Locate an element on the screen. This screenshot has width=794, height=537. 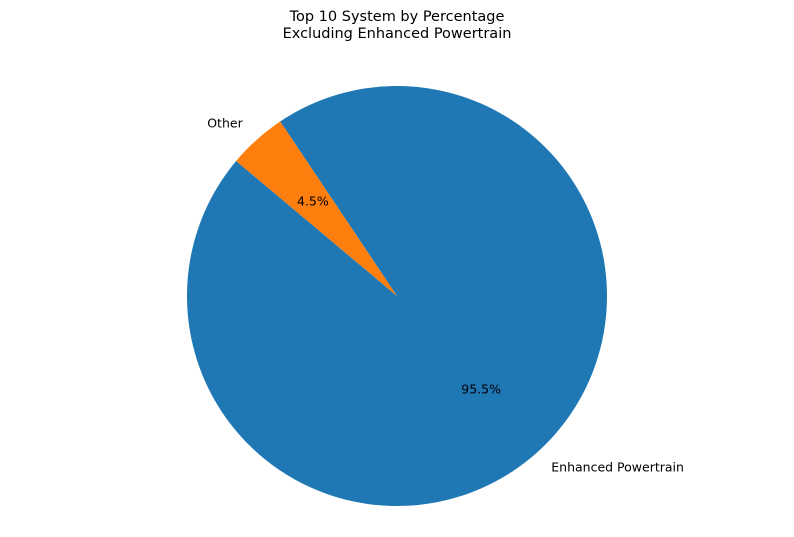
slice-label-other: Other is located at coordinates (225, 123).